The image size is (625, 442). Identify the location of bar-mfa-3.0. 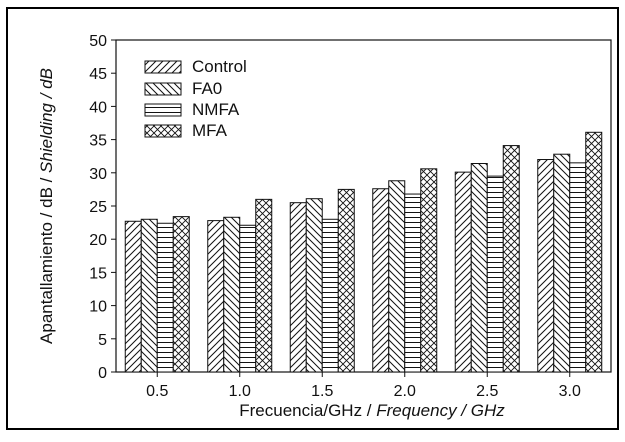
(594, 252).